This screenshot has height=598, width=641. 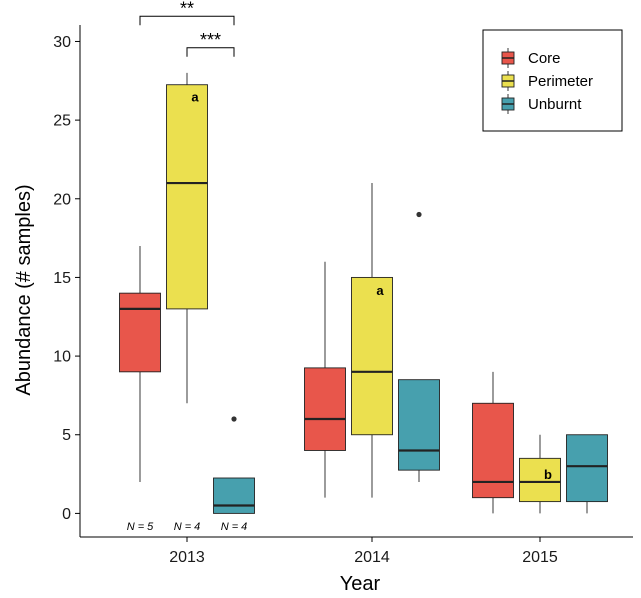 What do you see at coordinates (544, 58) in the screenshot?
I see `legend-label: Core` at bounding box center [544, 58].